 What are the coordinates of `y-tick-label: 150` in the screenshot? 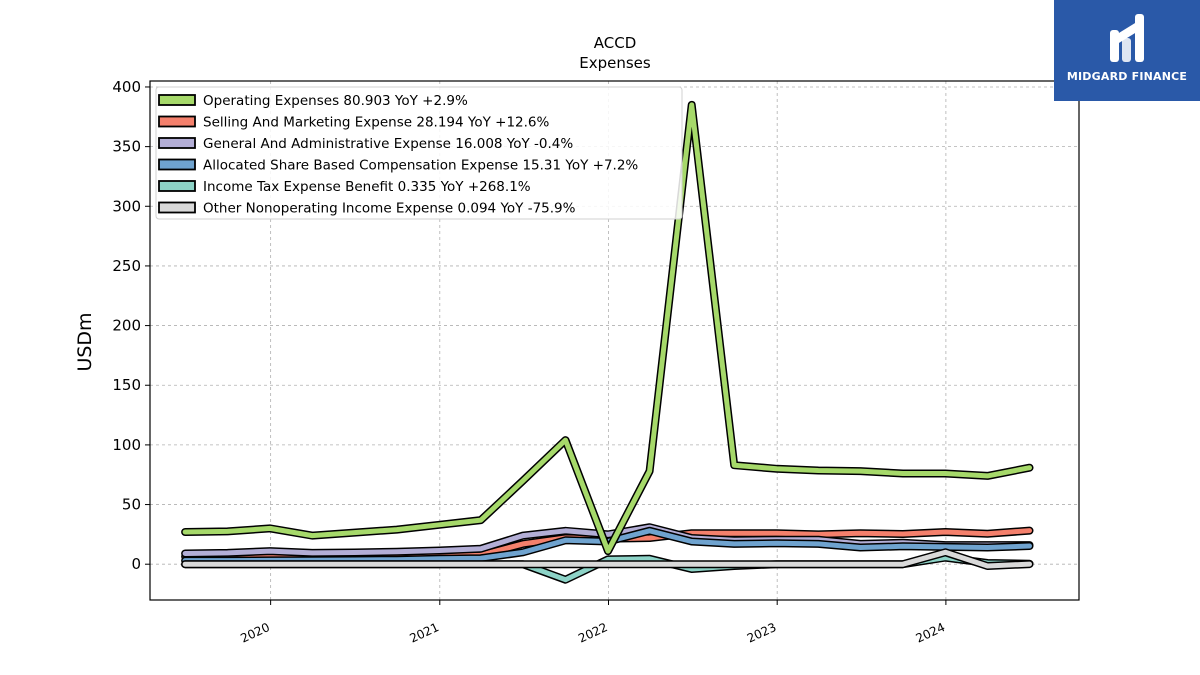 It's located at (126, 385).